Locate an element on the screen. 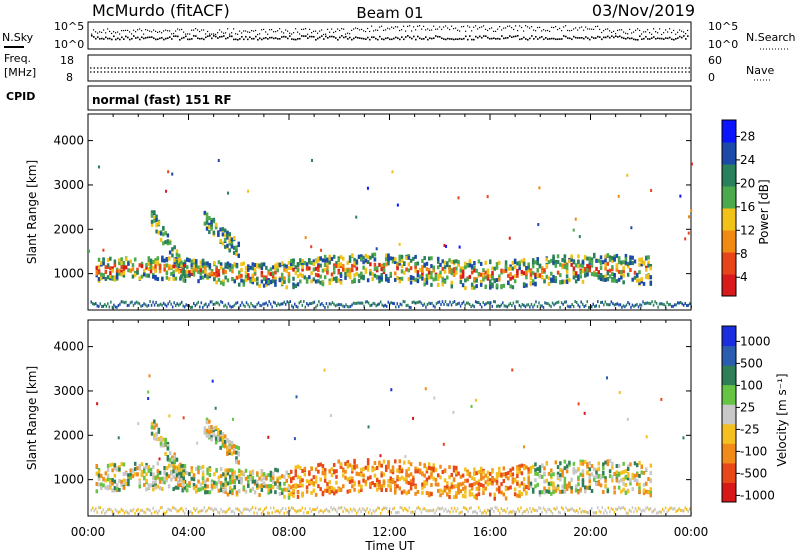 This screenshot has width=800, height=554. nave-right-tick-bottom: 0 is located at coordinates (711, 77).